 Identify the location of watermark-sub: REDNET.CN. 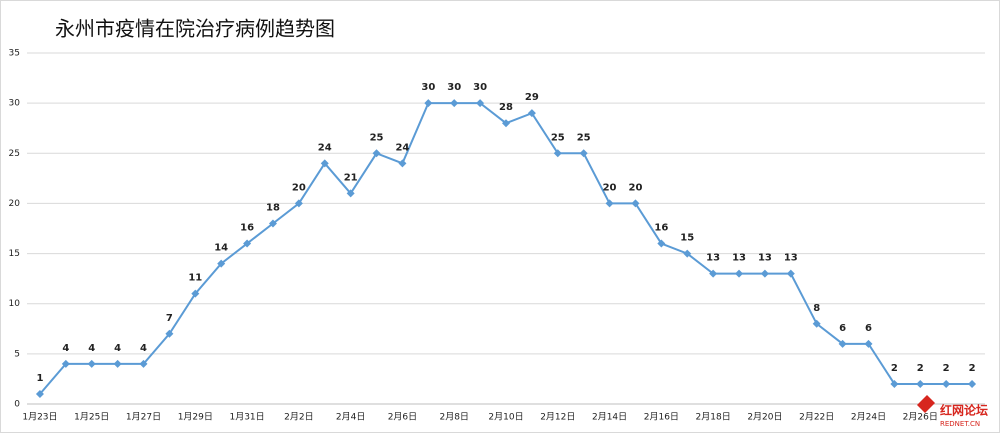
(960, 424).